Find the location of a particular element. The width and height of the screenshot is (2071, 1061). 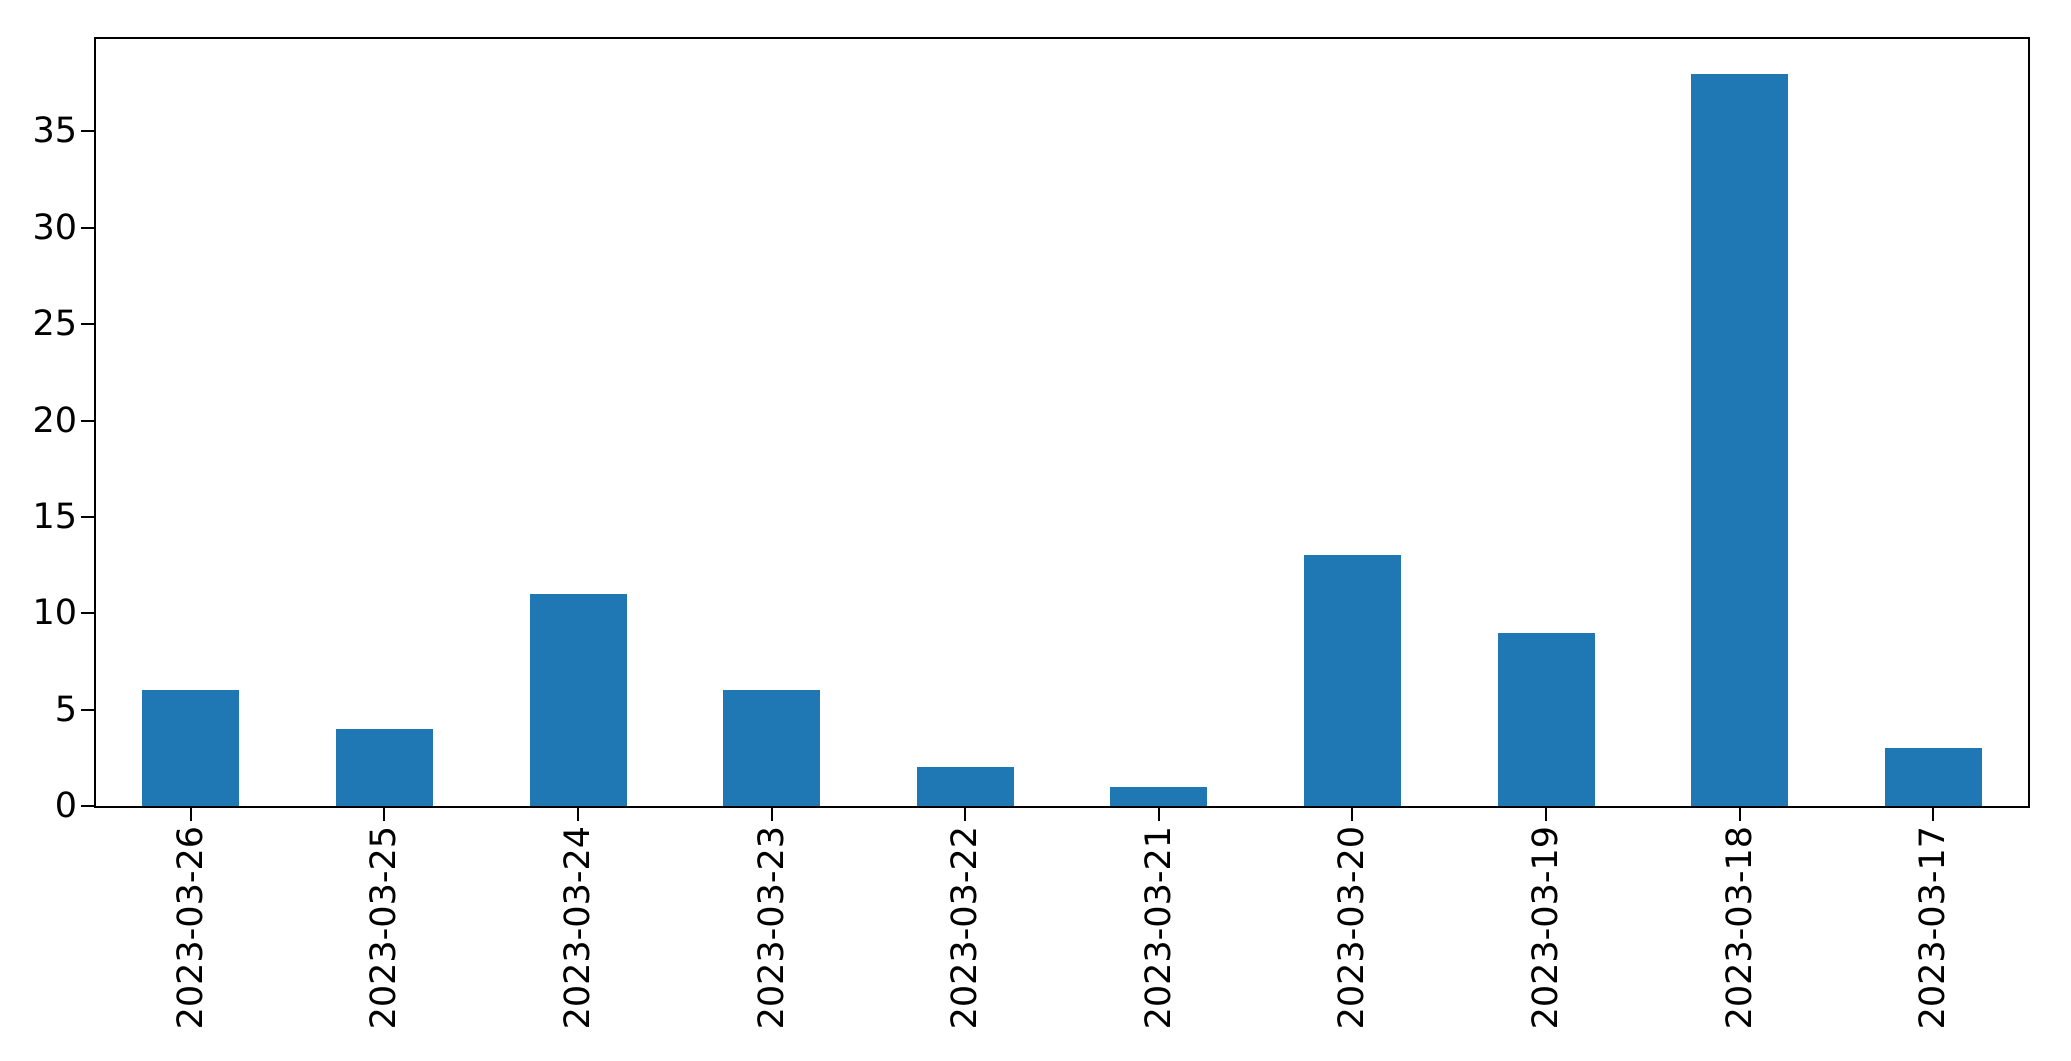

x-tick-label: 2023-03-23 is located at coordinates (772, 928).